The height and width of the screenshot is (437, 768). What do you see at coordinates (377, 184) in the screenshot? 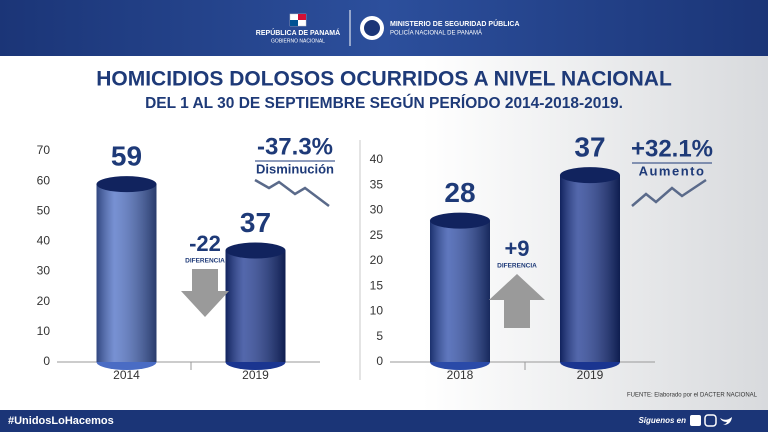
I see `y-tick-label: 35` at bounding box center [377, 184].